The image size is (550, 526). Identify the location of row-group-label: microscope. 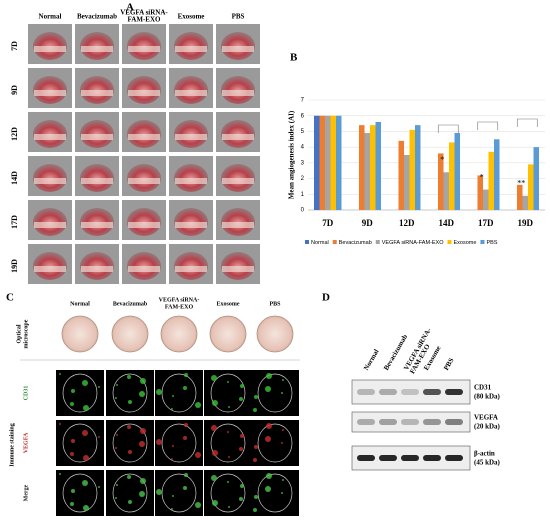
(26, 333).